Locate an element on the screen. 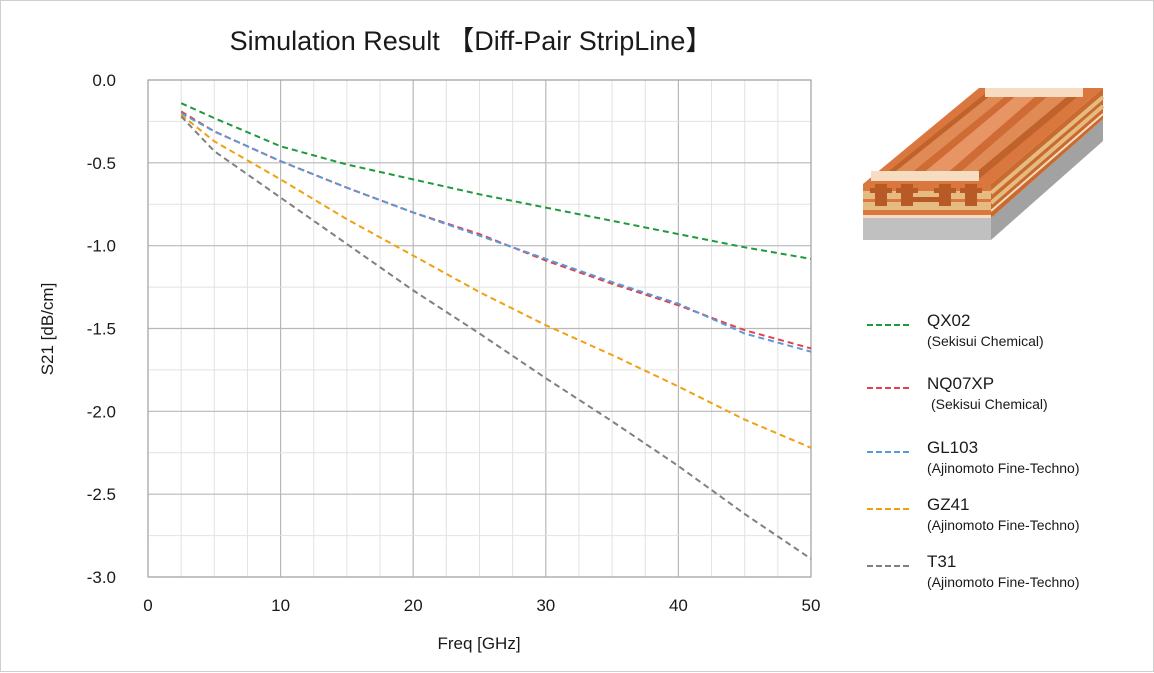 This screenshot has width=1154, height=673. legend-item-nq07xp: NQ07XP (Sekisui Chemical) is located at coordinates (1007, 400).